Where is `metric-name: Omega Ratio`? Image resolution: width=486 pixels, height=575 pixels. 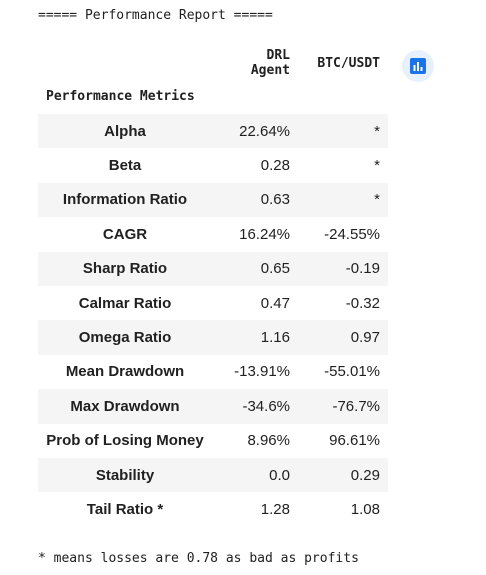
metric-name: Omega Ratio is located at coordinates (125, 338).